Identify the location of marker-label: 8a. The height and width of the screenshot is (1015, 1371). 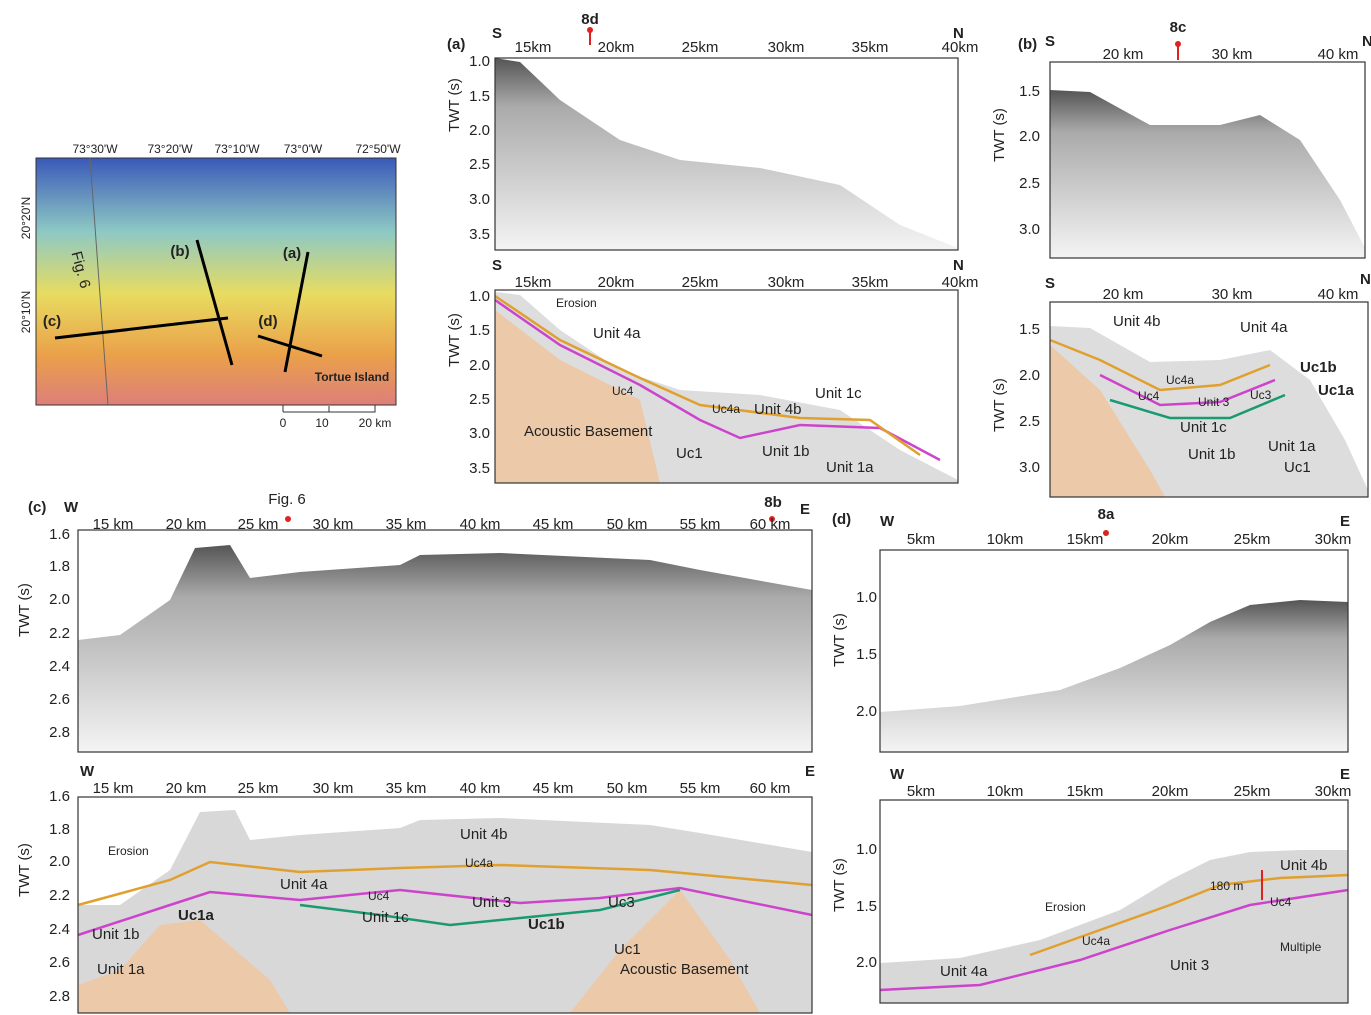
(1106, 514).